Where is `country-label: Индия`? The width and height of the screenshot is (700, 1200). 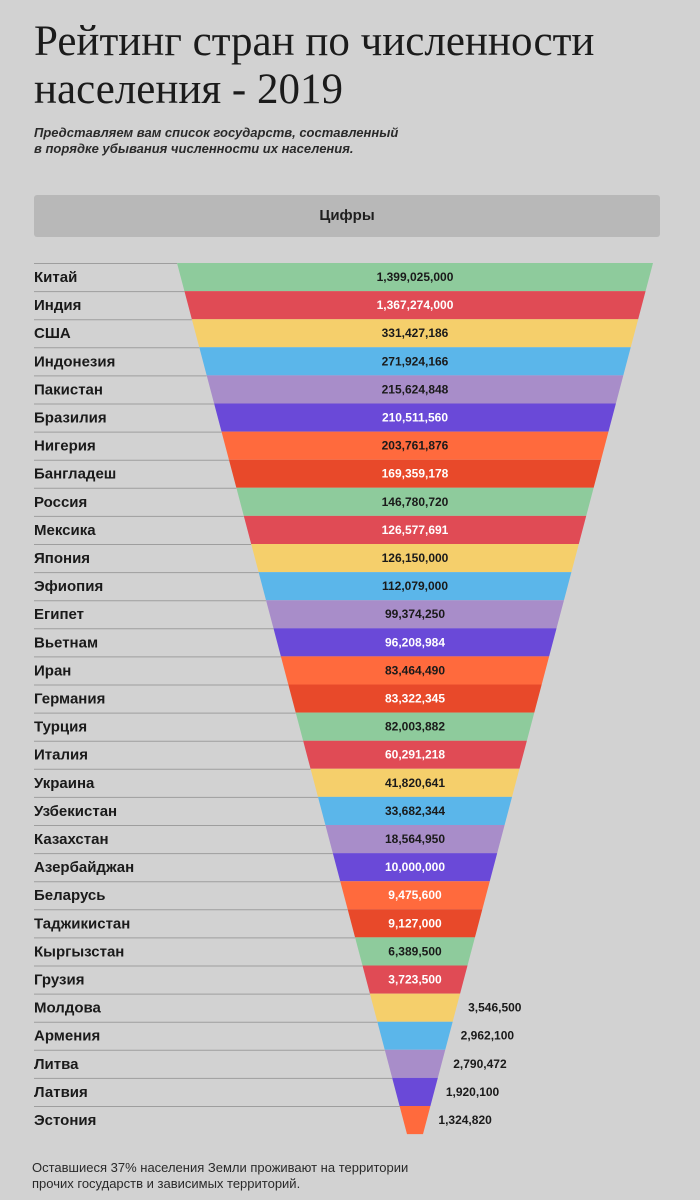
country-label: Индия is located at coordinates (57, 305).